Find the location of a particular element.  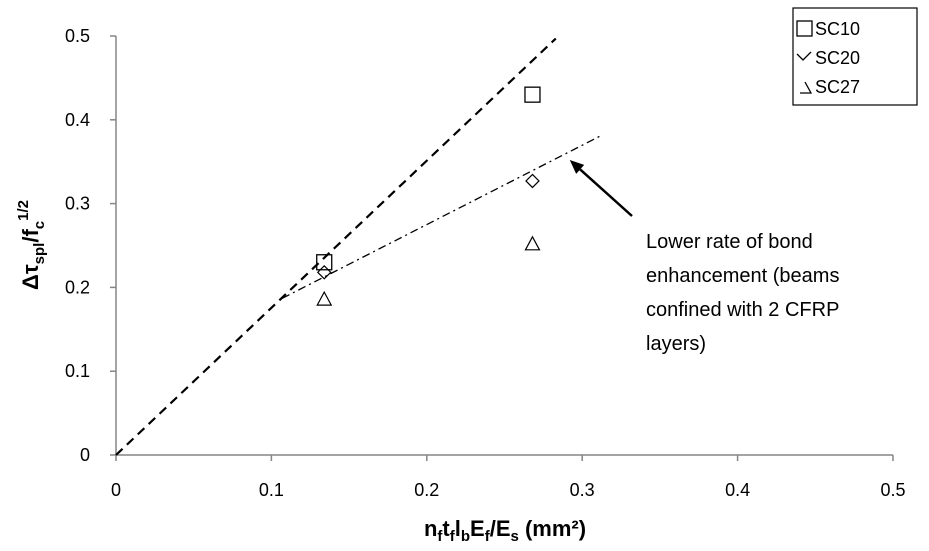

y-tick-label: 0.2 is located at coordinates (77, 287).